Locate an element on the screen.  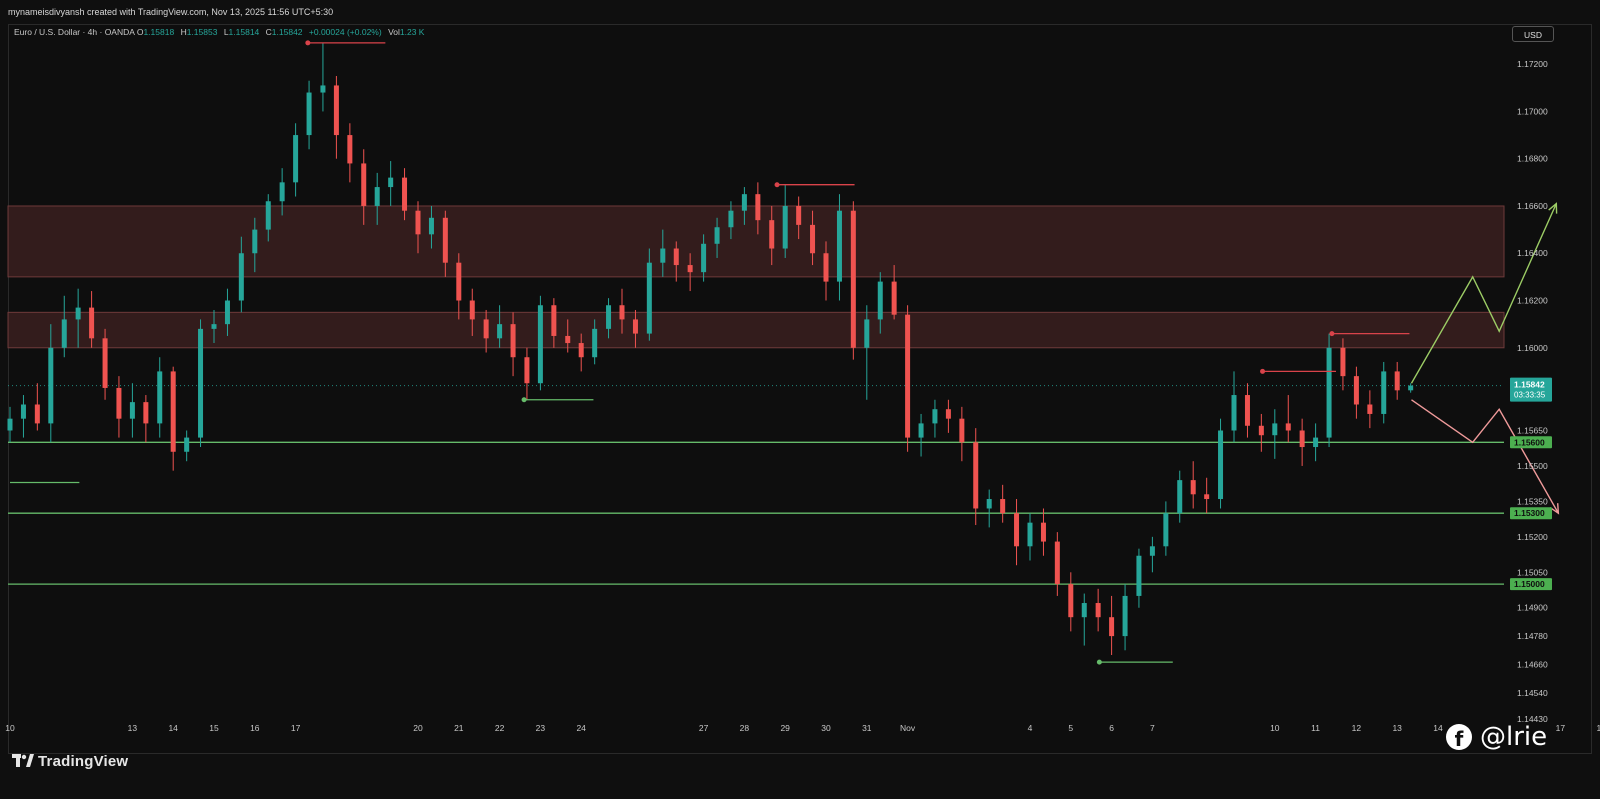
low-label: L is located at coordinates (226, 32).